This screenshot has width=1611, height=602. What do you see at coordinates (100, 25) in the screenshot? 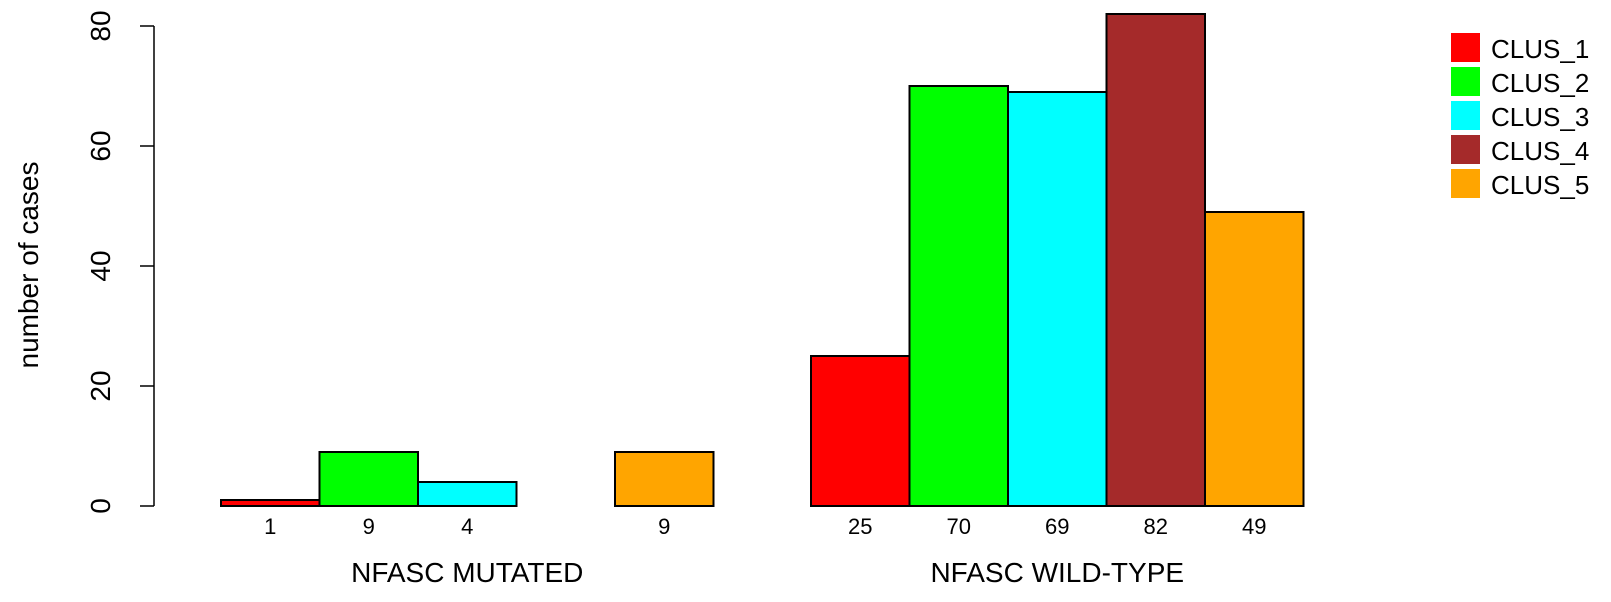
I see `y-tick-label: 80` at bounding box center [100, 25].